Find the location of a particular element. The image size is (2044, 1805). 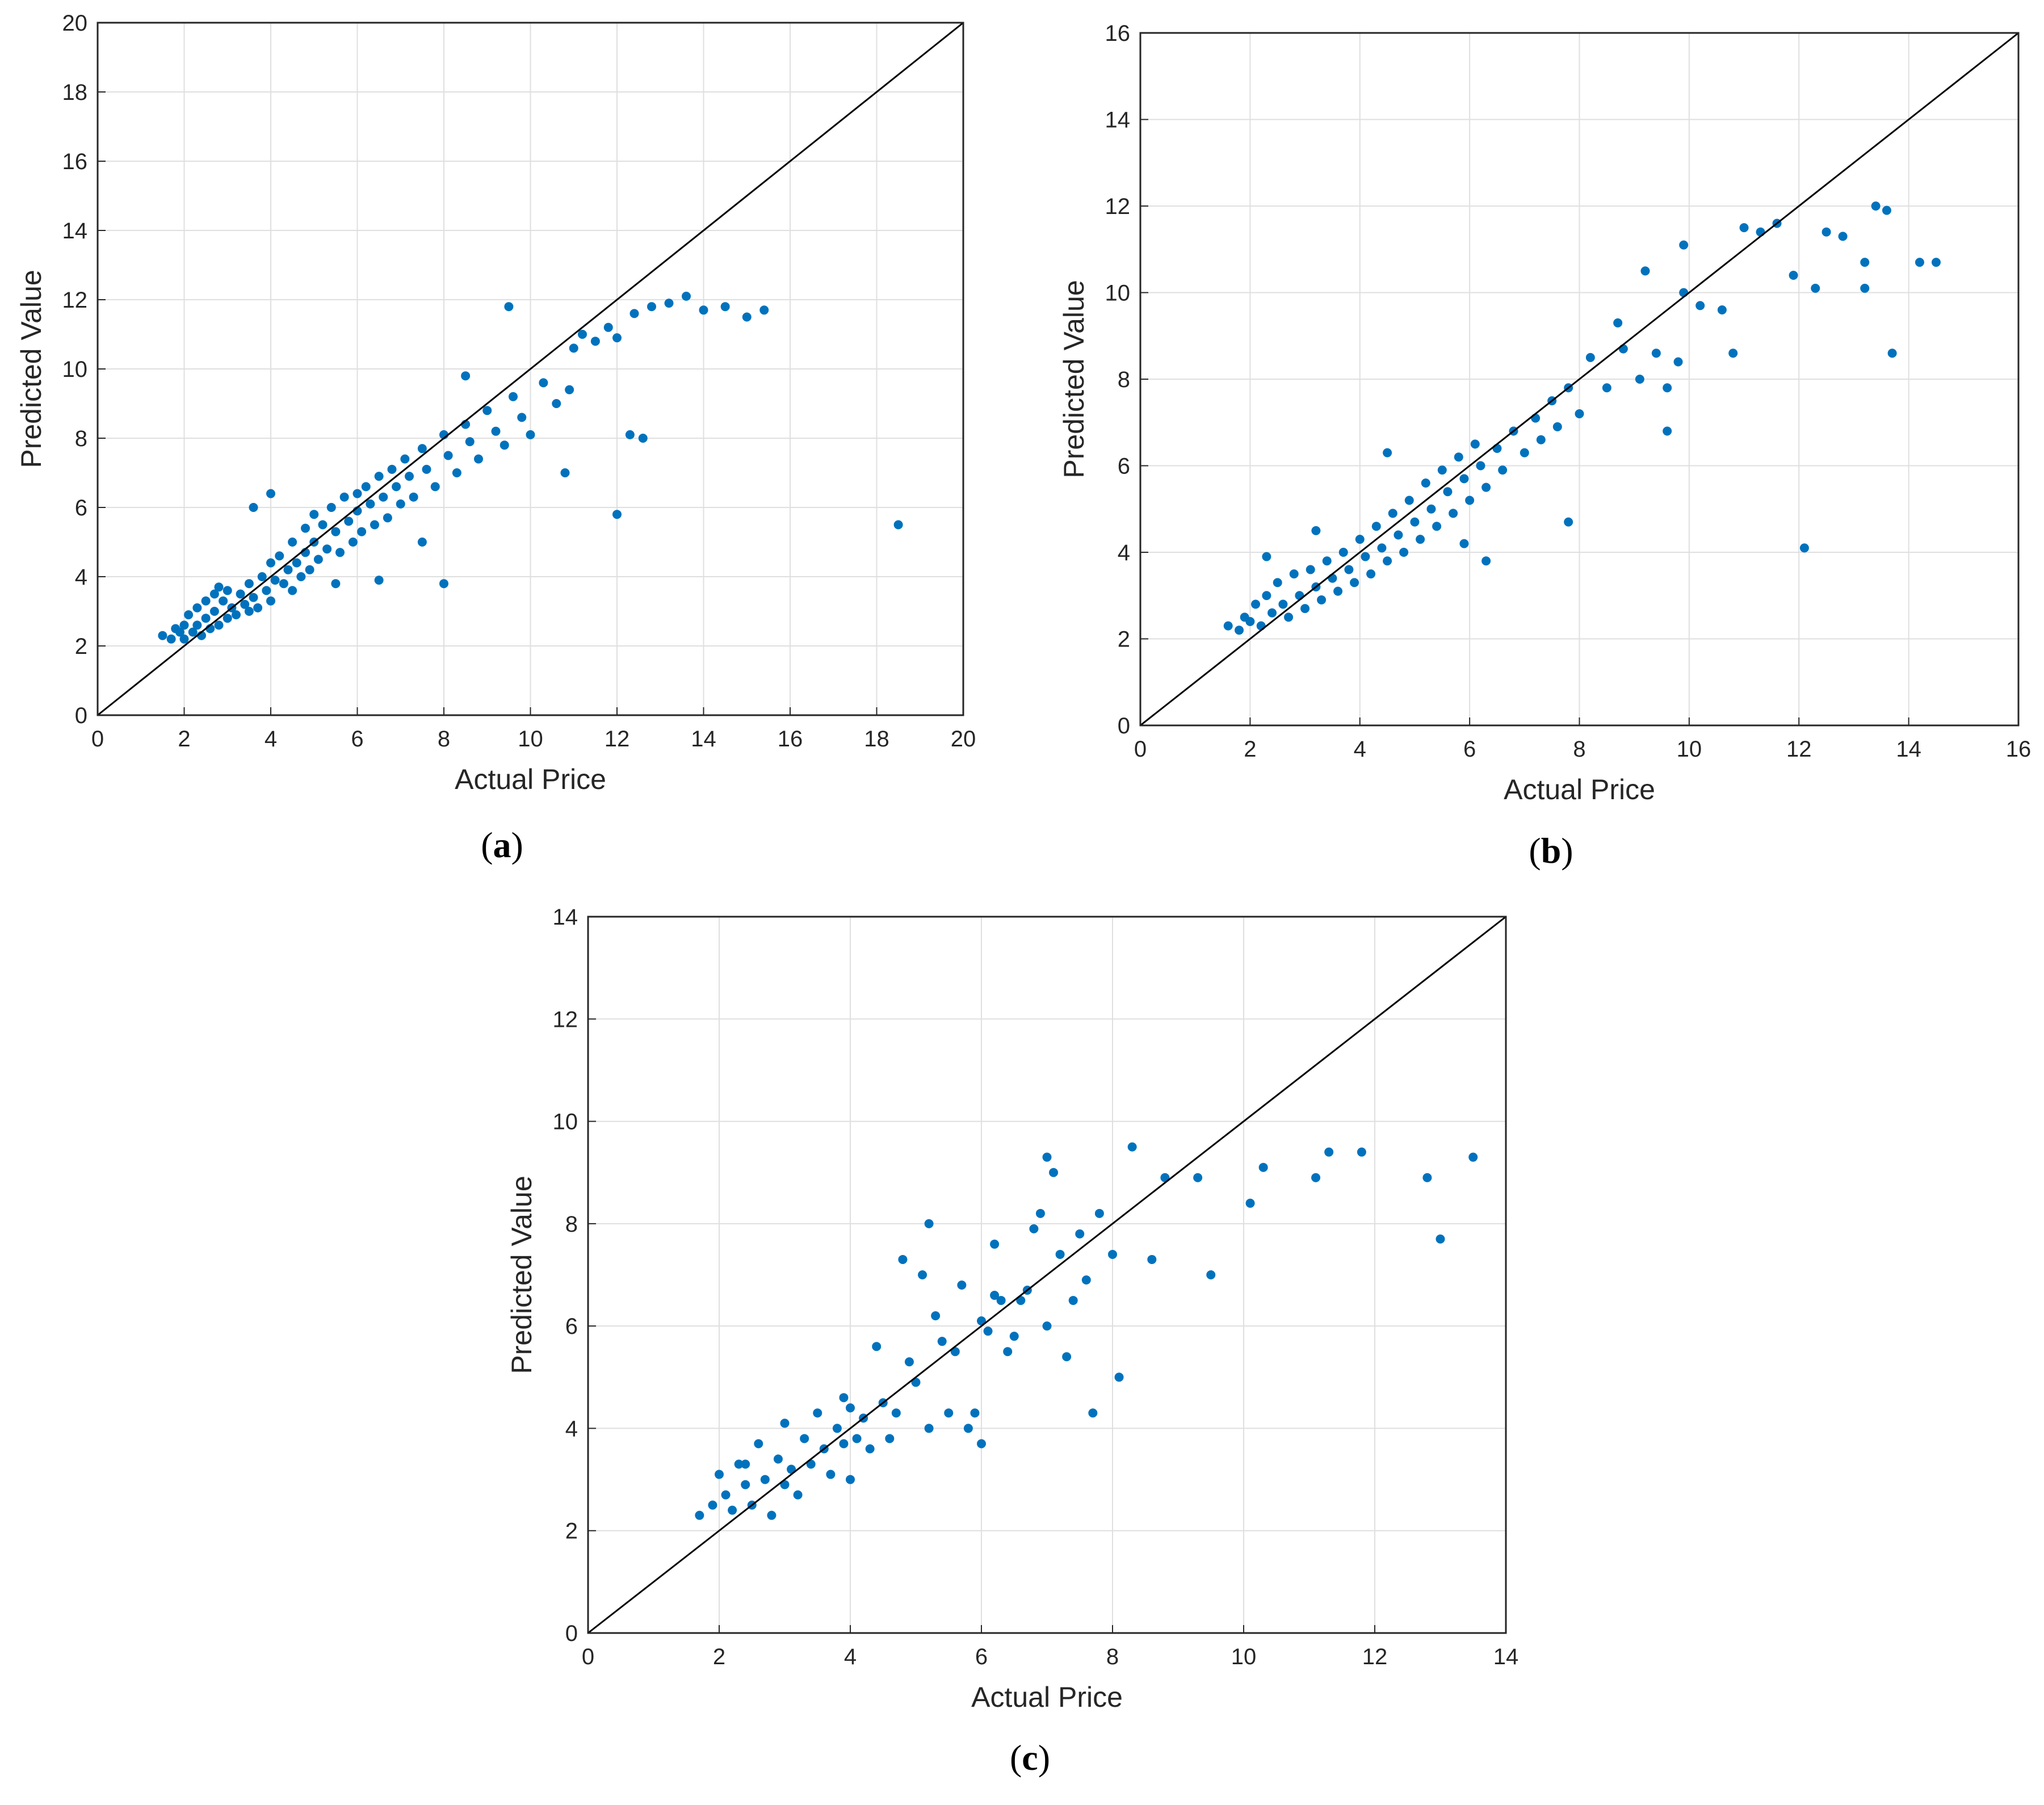

panel-letter-a: a is located at coordinates (502, 845).